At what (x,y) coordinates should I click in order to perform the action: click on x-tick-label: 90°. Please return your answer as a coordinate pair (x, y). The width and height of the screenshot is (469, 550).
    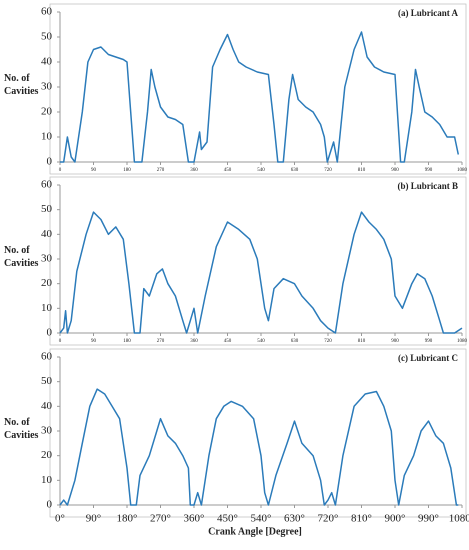
    Looking at the image, I should click on (93, 519).